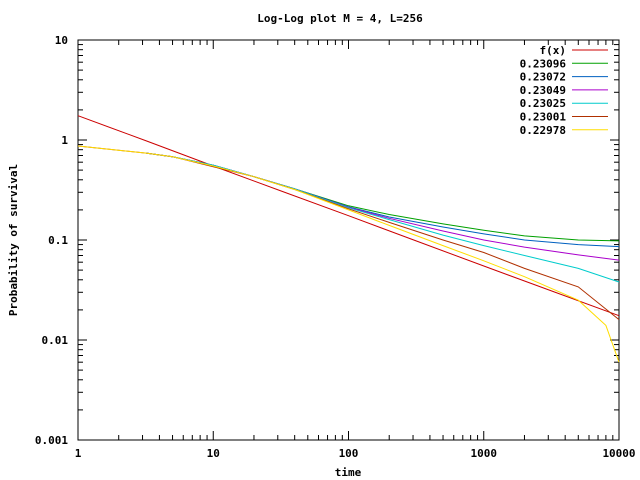 The image size is (640, 480). Describe the element at coordinates (553, 50) in the screenshot. I see `legend-label: f(x)` at that location.